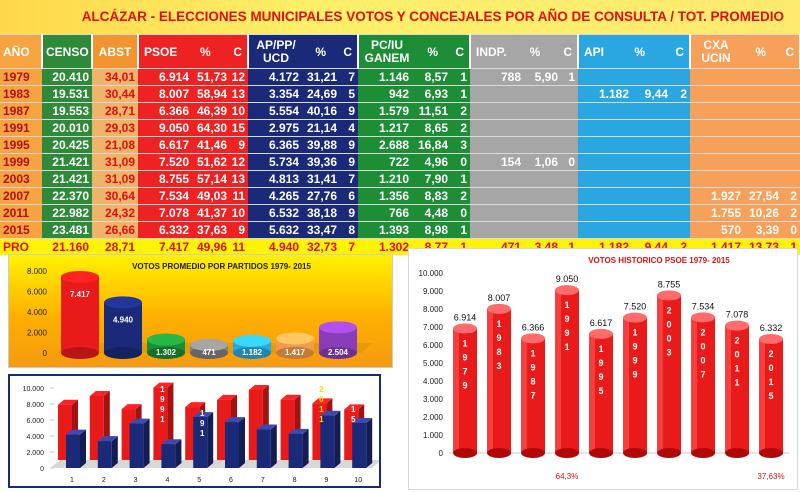 The image size is (800, 492). I want to click on cell-ind-c: 1, so click(571, 247).